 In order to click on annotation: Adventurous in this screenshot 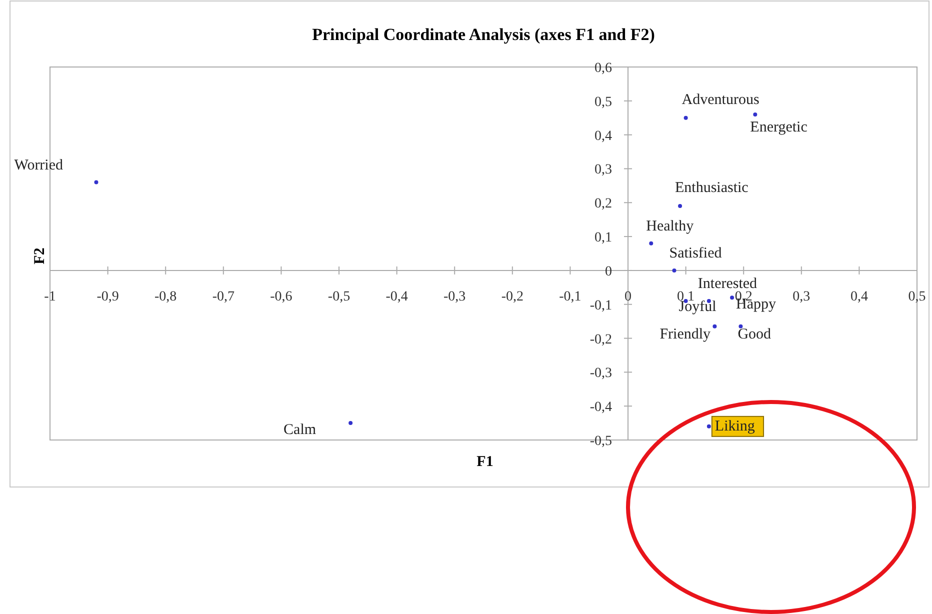, I will do `click(721, 100)`.